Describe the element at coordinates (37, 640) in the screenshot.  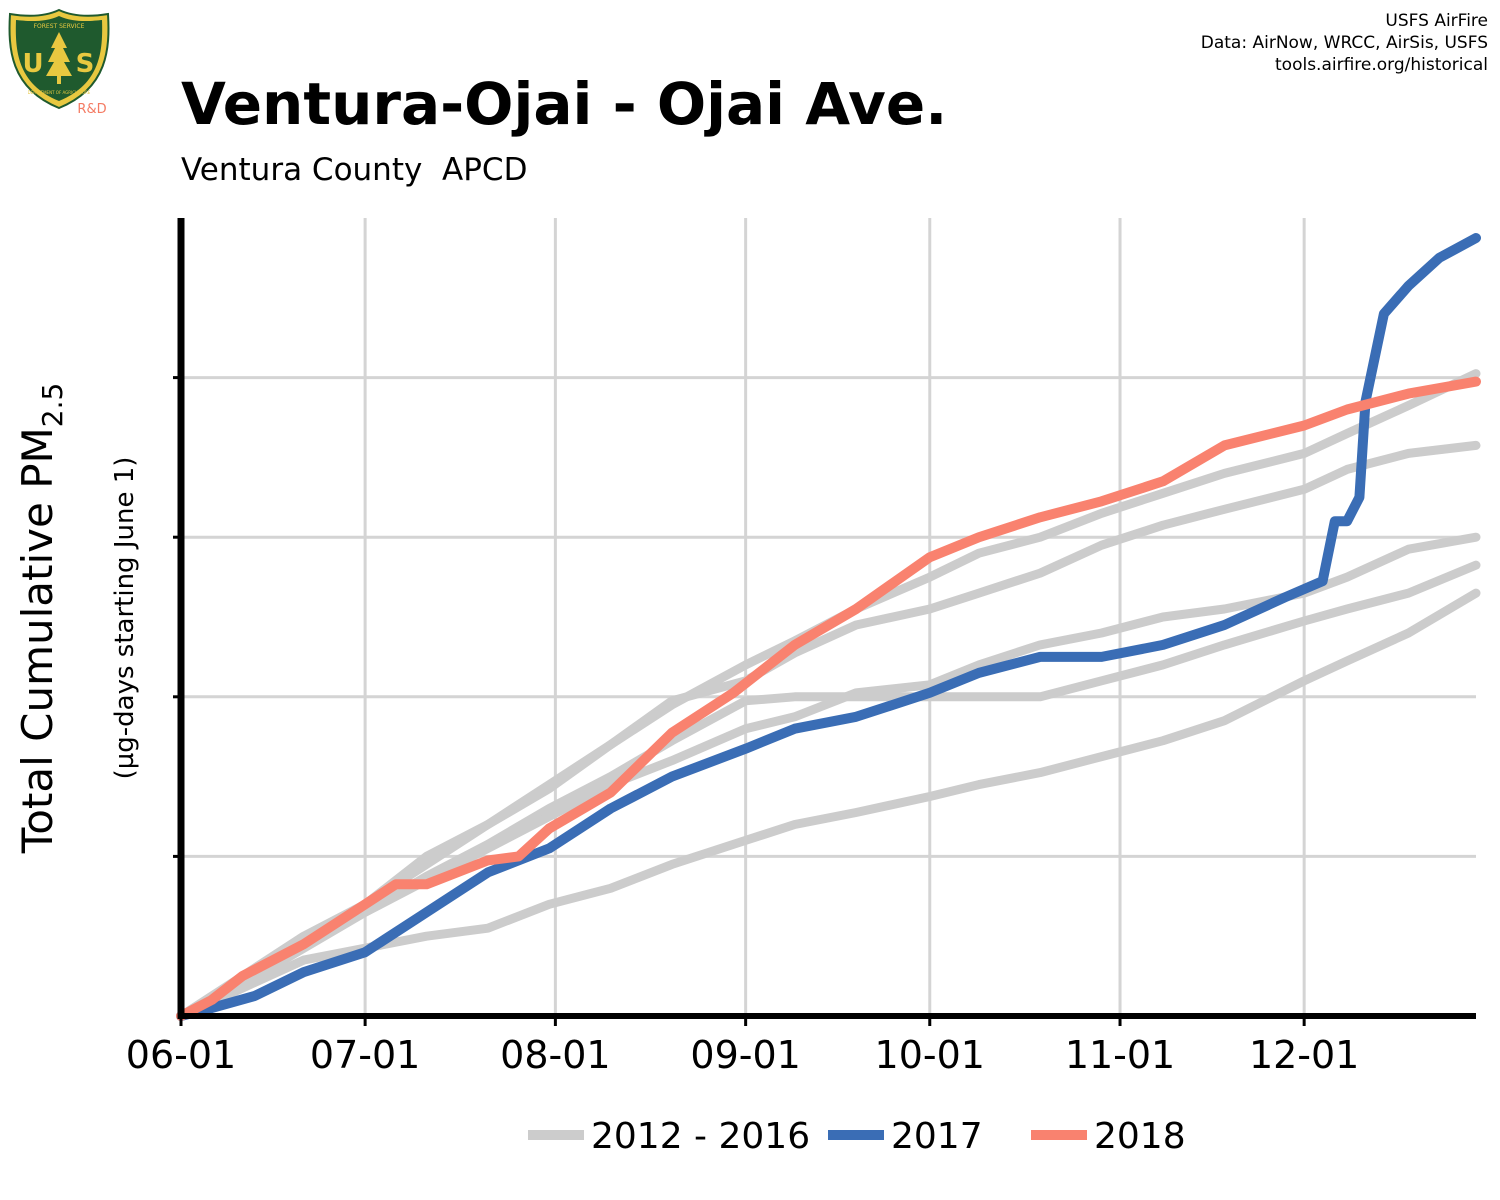
I see `y-axis-label-main: Total Cumulative PM` at that location.